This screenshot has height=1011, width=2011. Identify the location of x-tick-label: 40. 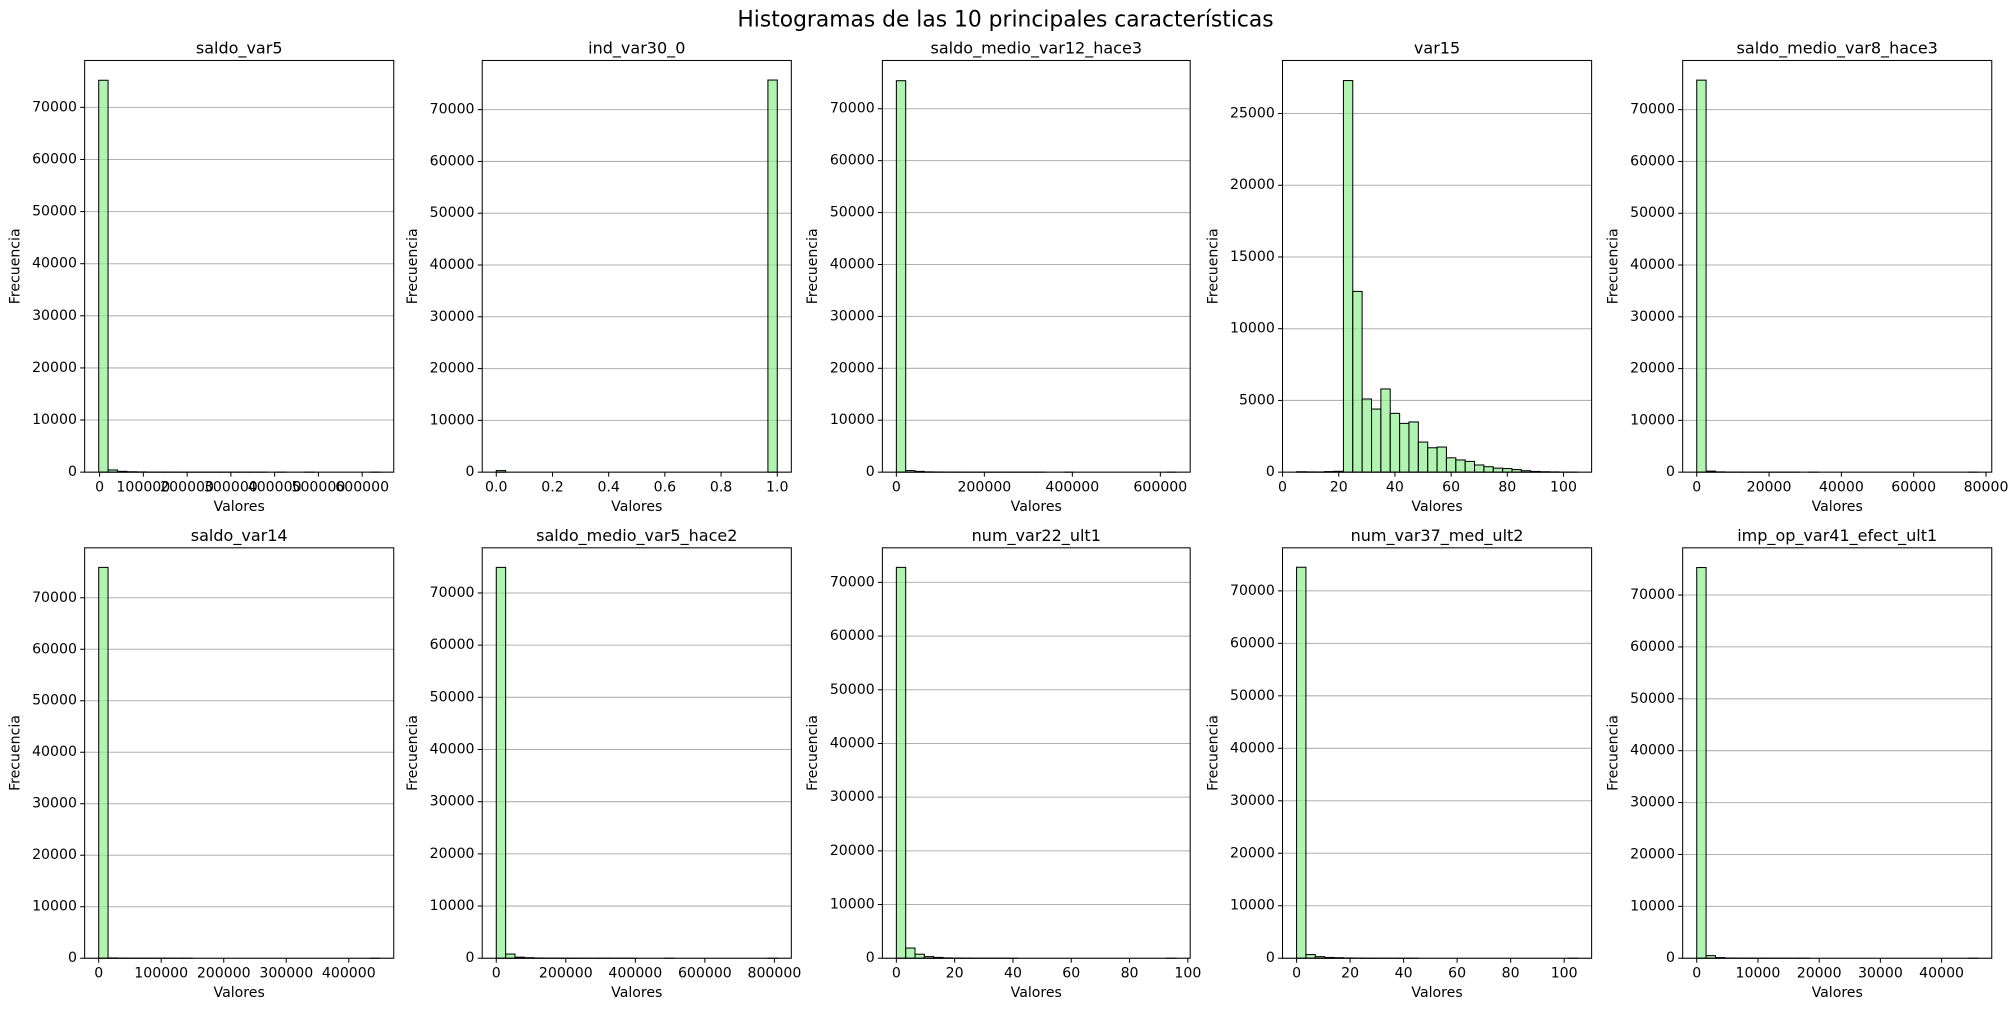
(1013, 974).